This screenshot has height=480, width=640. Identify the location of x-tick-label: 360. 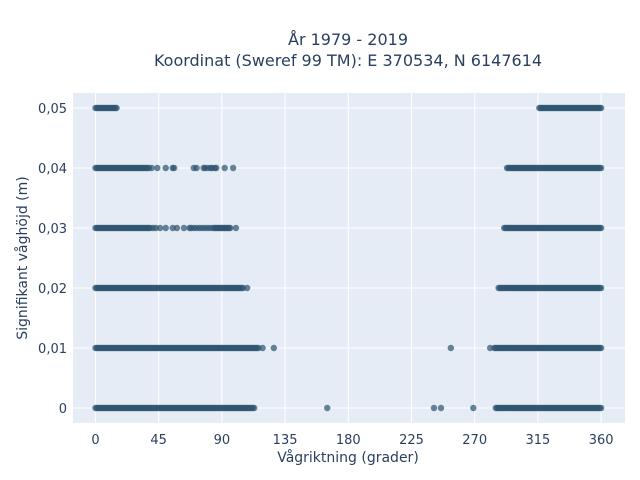
(601, 440).